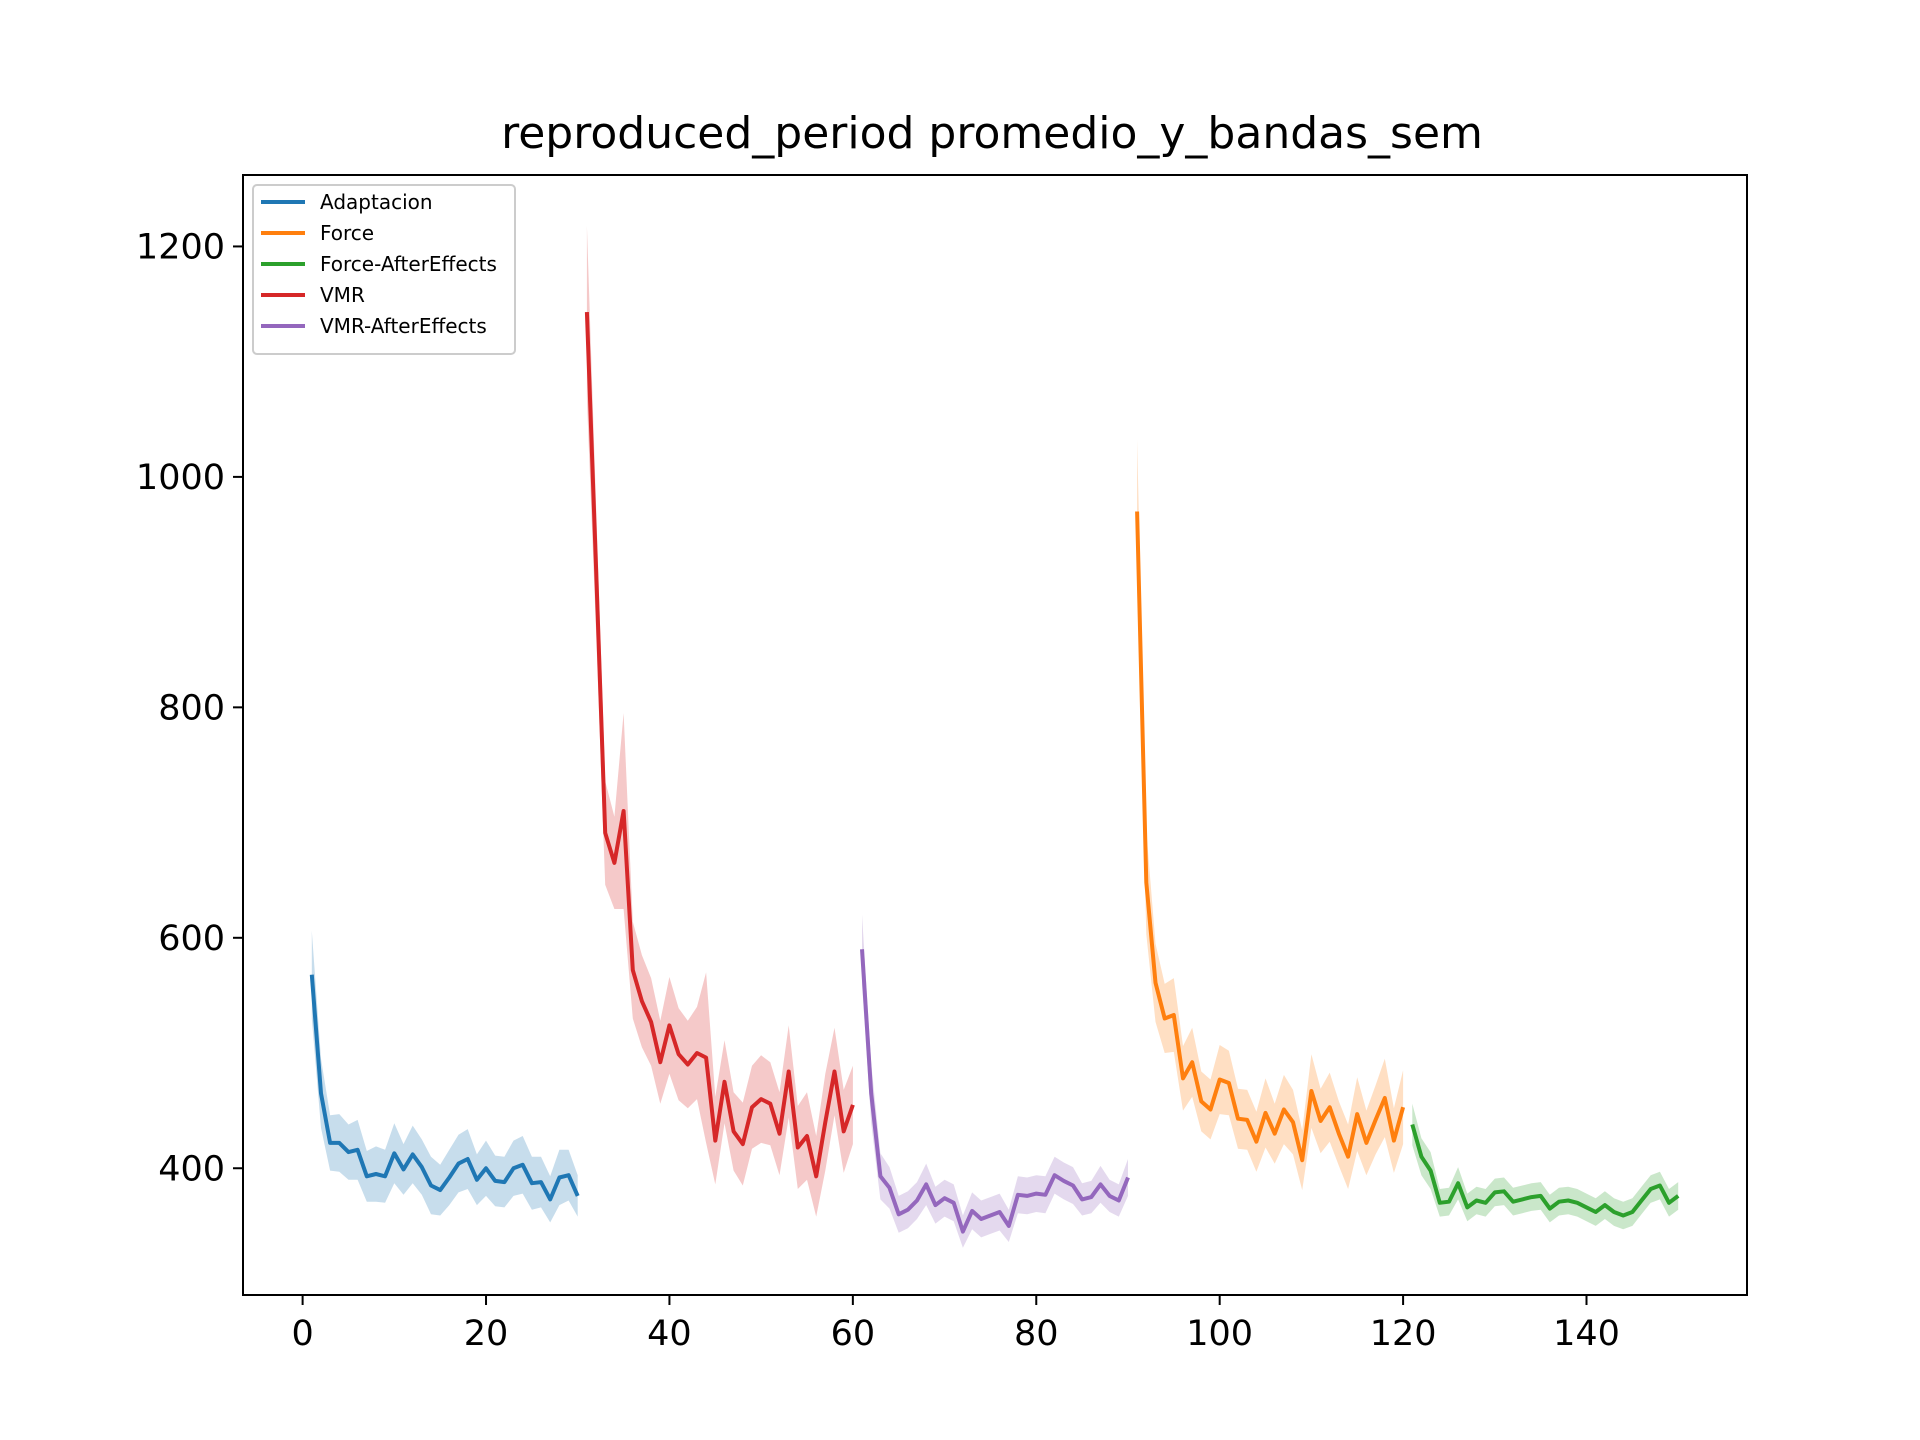 This screenshot has height=1440, width=1920. I want to click on line-vmr-aftereffects, so click(995, 1091).